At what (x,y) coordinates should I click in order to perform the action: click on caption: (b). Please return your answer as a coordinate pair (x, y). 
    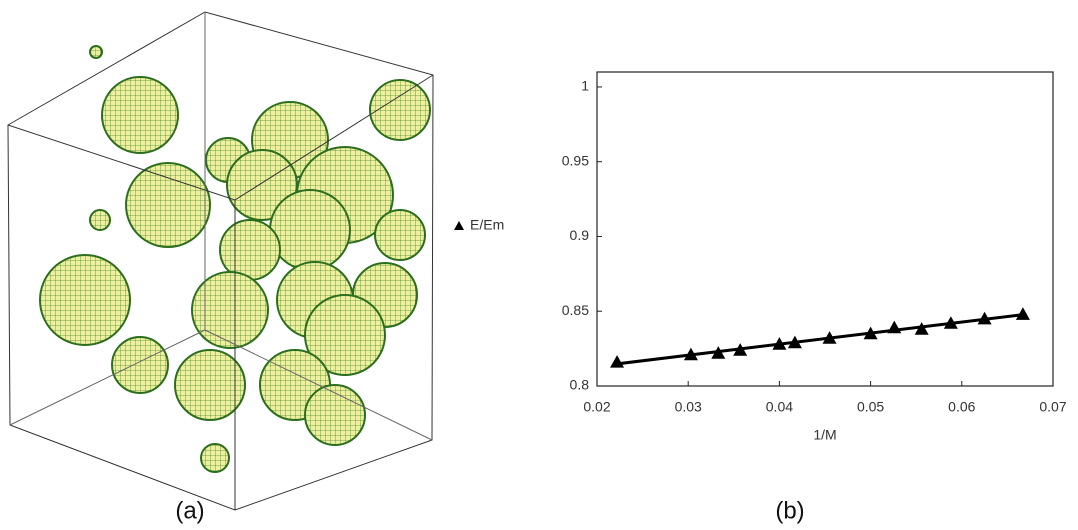
    Looking at the image, I should click on (789, 510).